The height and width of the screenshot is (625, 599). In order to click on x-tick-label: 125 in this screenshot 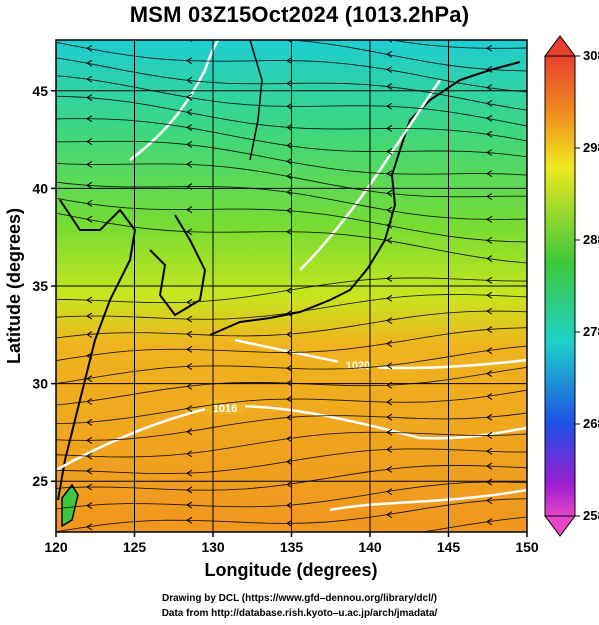, I will do `click(135, 547)`.